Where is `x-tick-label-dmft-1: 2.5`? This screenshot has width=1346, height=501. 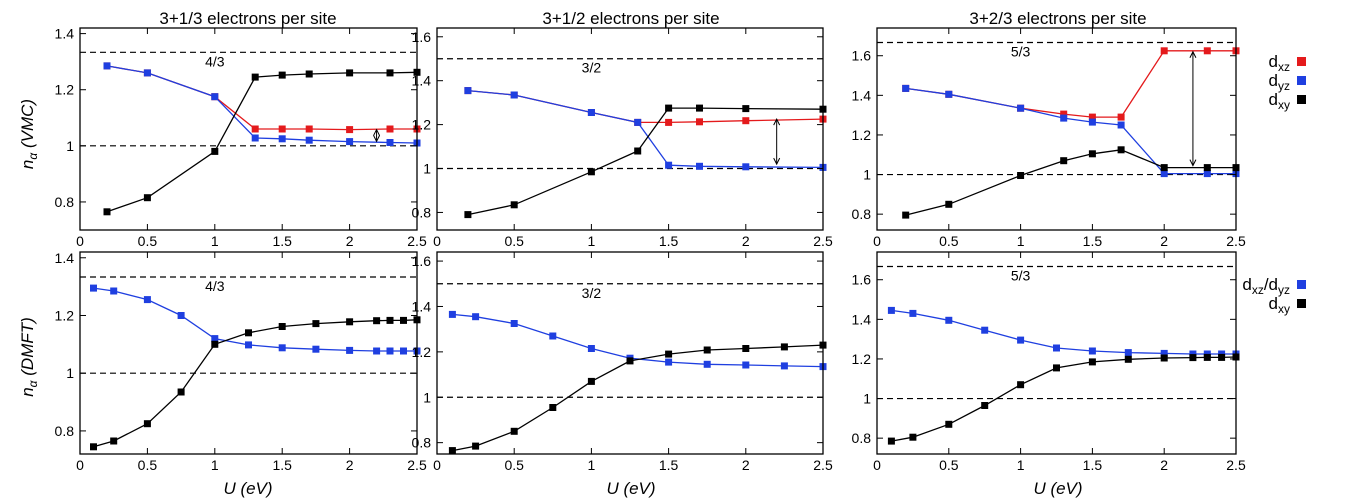
x-tick-label-dmft-1: 2.5 is located at coordinates (417, 465).